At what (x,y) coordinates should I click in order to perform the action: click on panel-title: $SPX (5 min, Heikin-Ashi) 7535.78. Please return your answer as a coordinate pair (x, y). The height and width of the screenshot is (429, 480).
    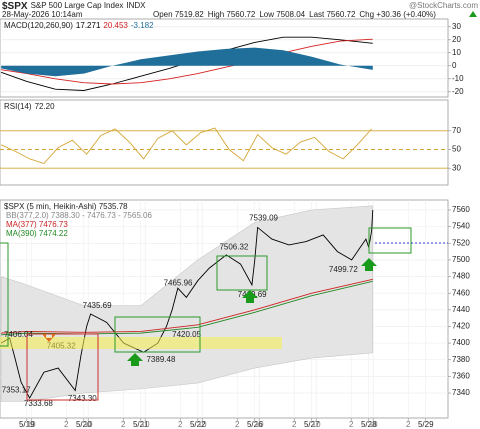
    Looking at the image, I should click on (66, 206).